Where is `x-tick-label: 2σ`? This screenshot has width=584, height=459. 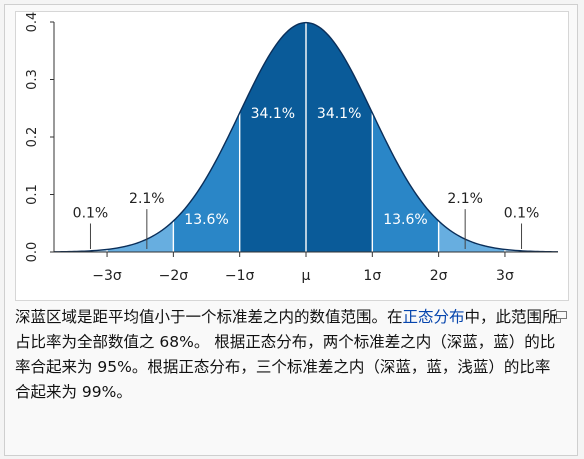 x-tick-label: 2σ is located at coordinates (439, 276).